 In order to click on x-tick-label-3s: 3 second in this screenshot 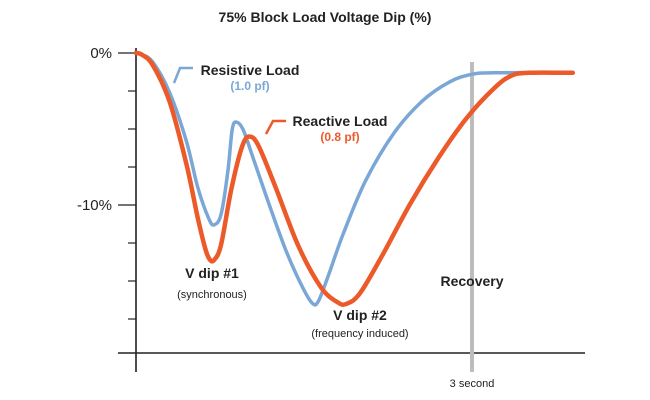, I will do `click(472, 384)`.